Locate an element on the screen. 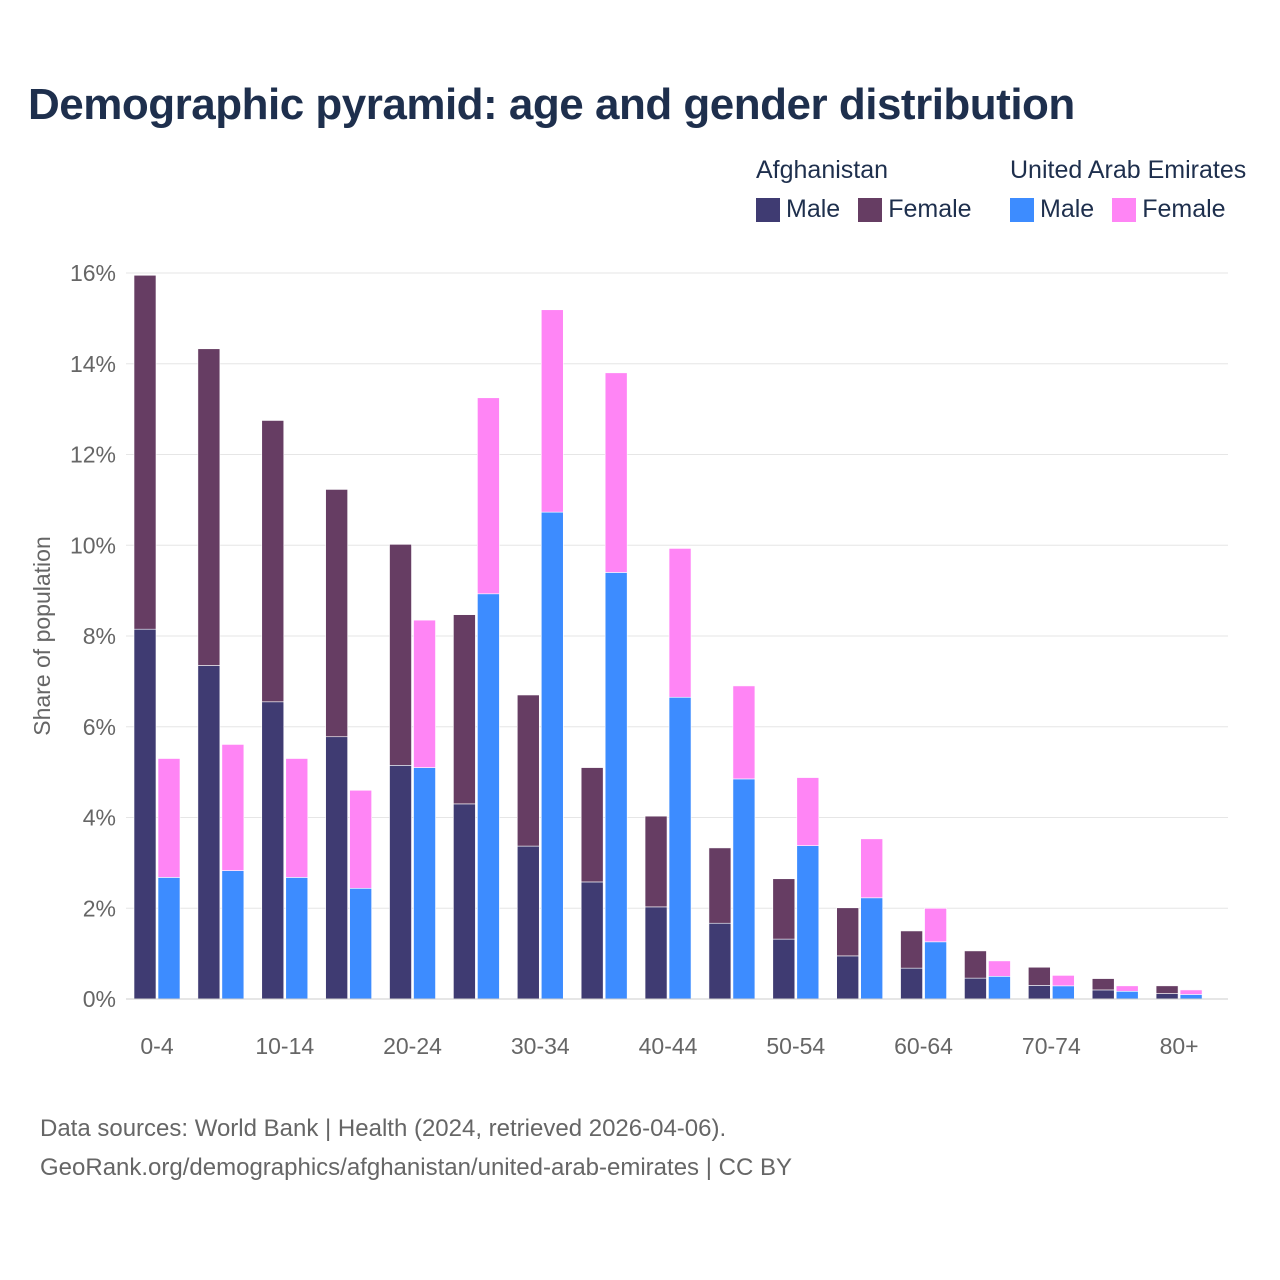 The height and width of the screenshot is (1280, 1280). x-tick-label: 20-24 is located at coordinates (412, 1046).